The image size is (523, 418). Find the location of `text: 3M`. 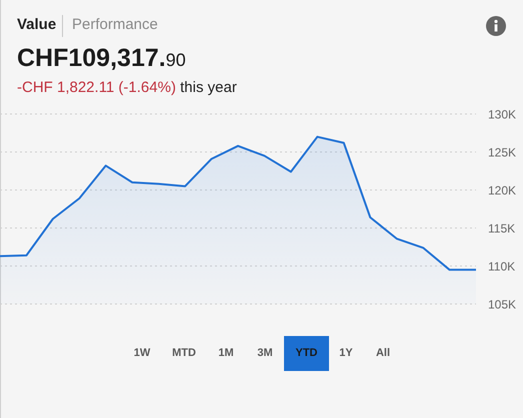

text: 3M is located at coordinates (265, 353).